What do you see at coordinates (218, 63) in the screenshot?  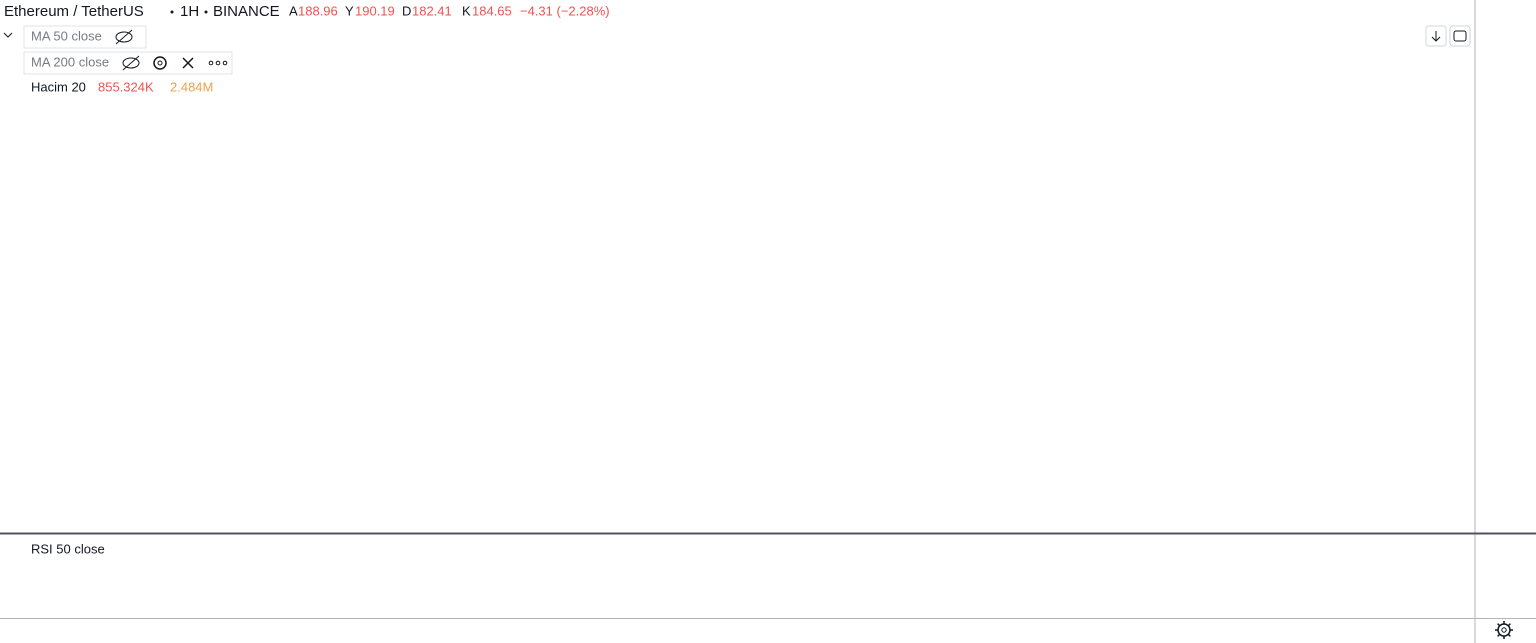 I see `more-icon` at bounding box center [218, 63].